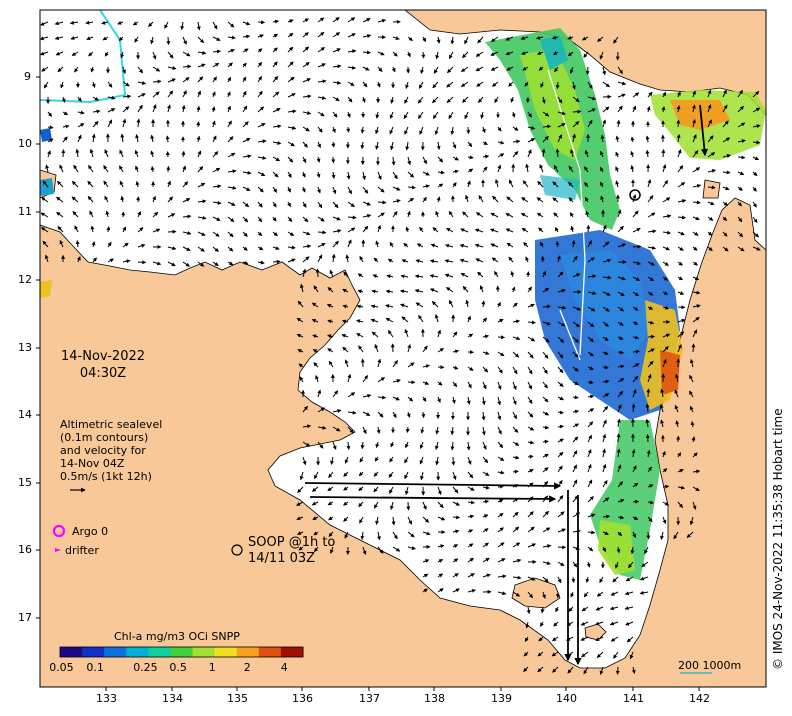 This screenshot has height=716, width=792. Describe the element at coordinates (434, 698) in the screenshot. I see `x-tick-label: 138` at that location.